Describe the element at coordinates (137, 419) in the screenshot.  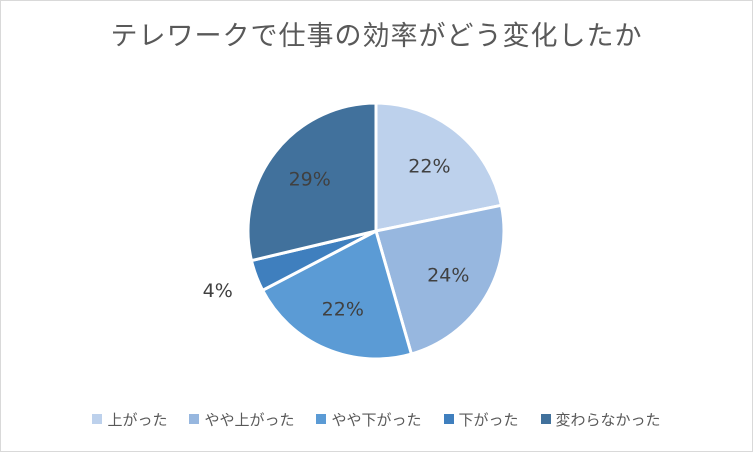
I see `legend-label: 上がった` at that location.